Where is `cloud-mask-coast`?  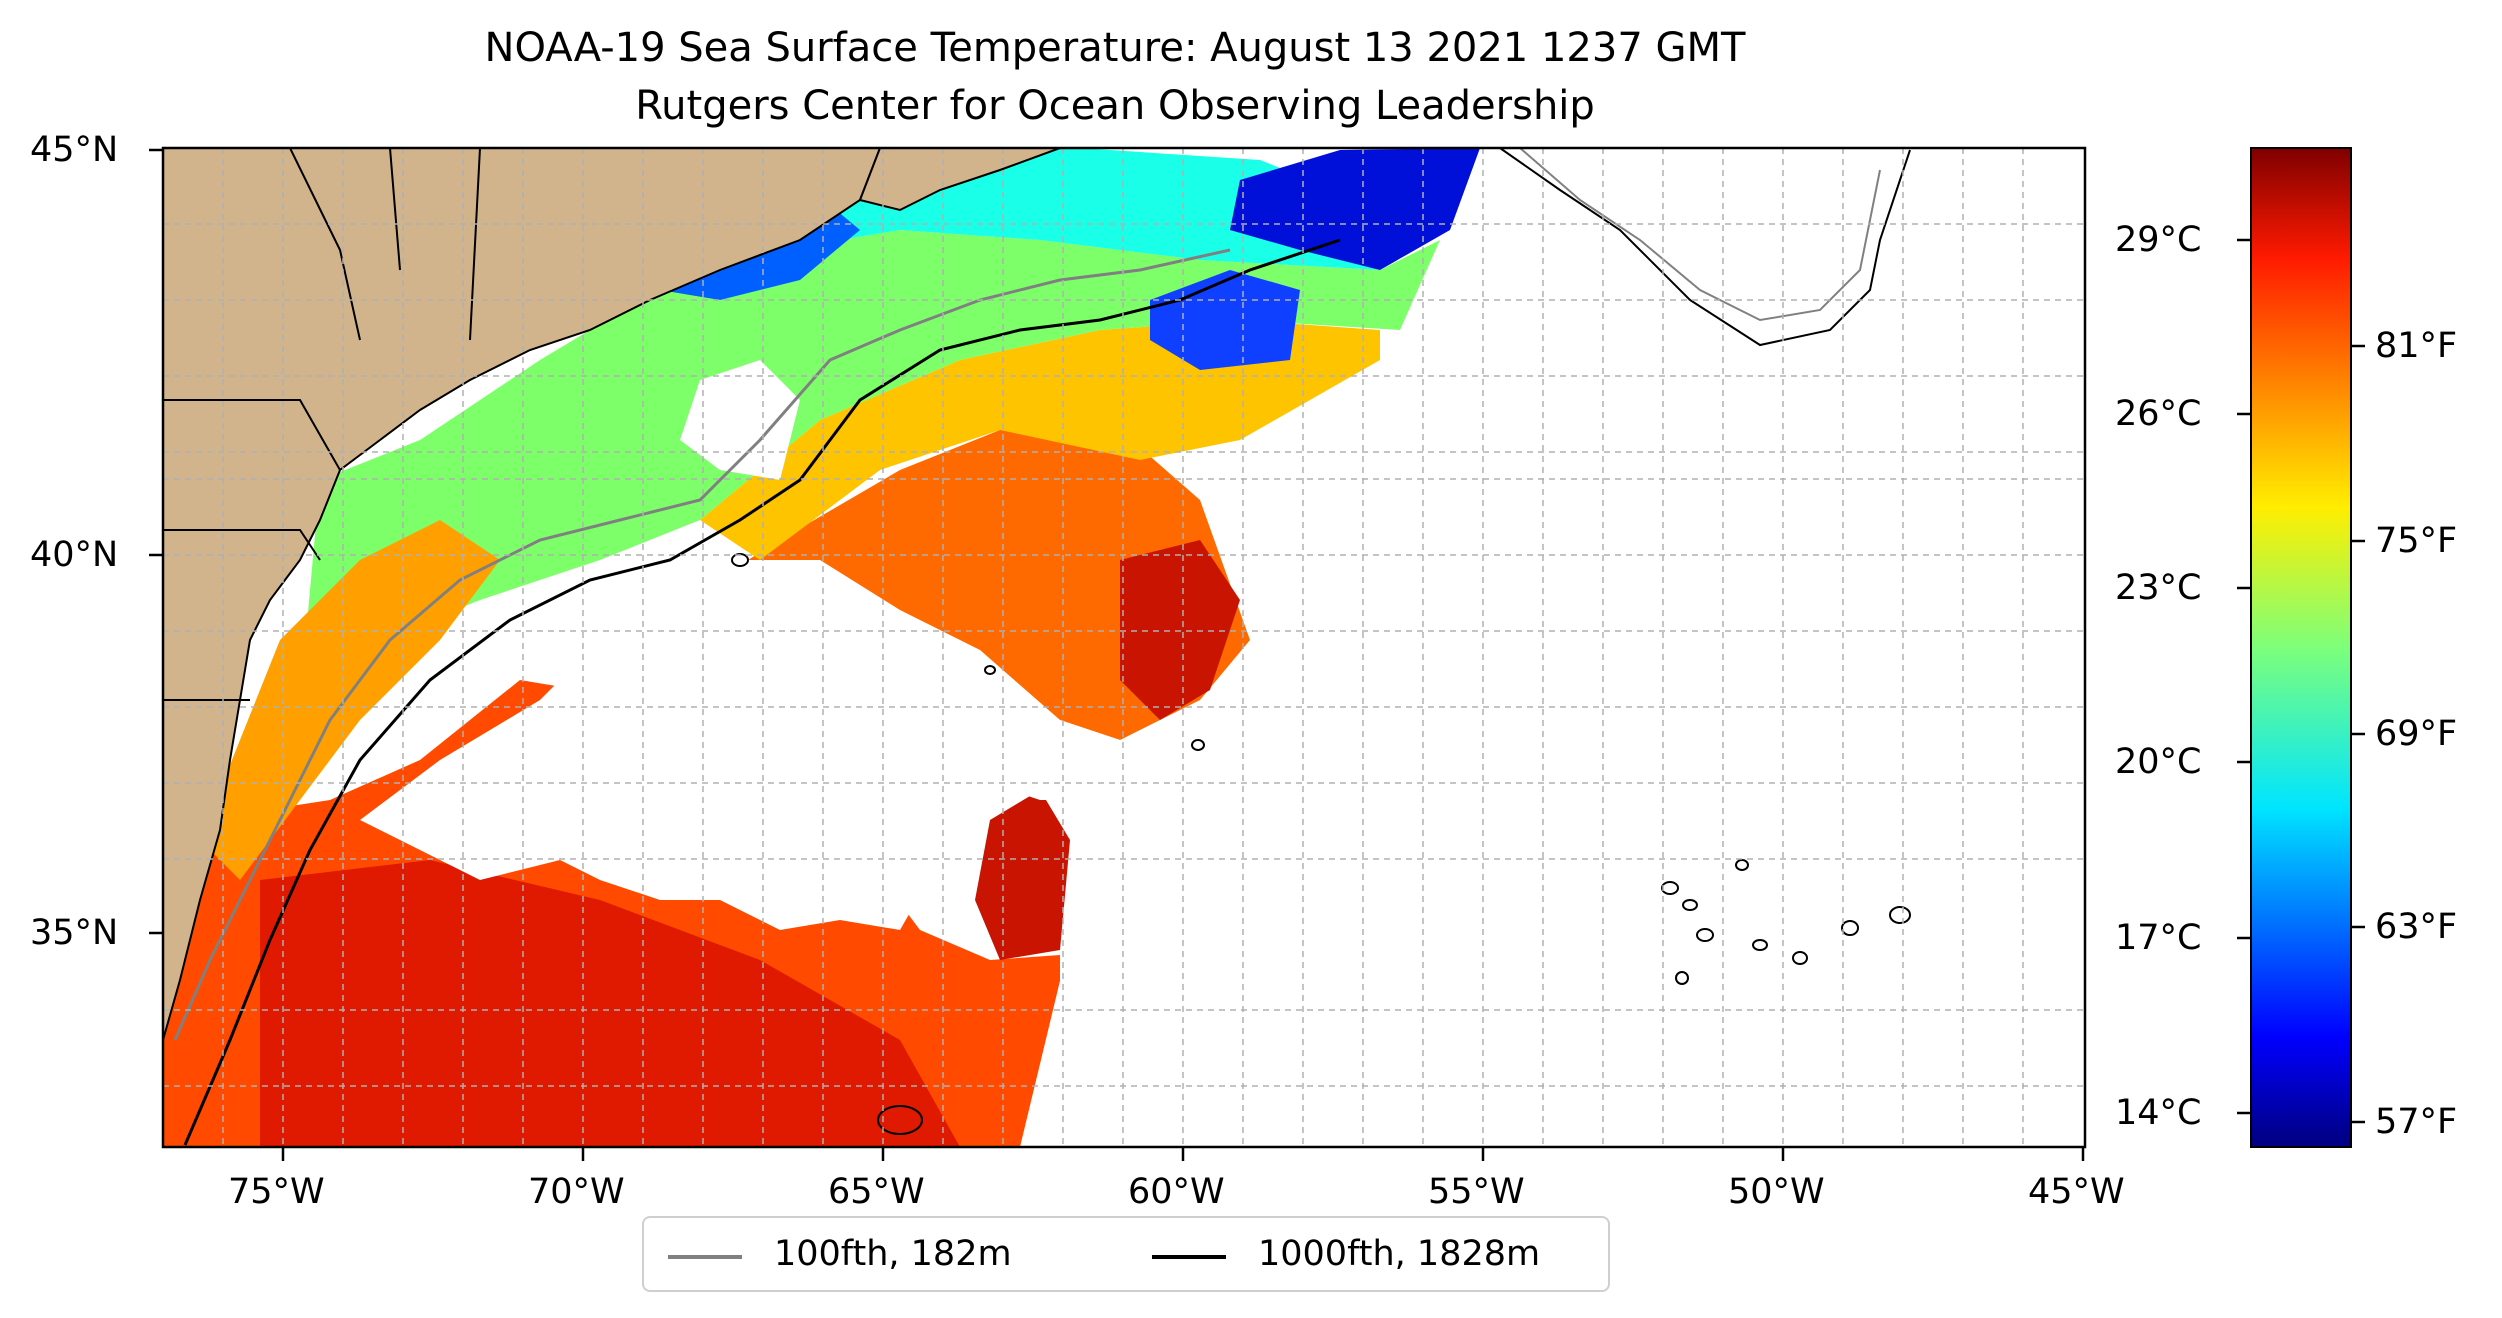 cloud-mask-coast is located at coordinates (740, 420).